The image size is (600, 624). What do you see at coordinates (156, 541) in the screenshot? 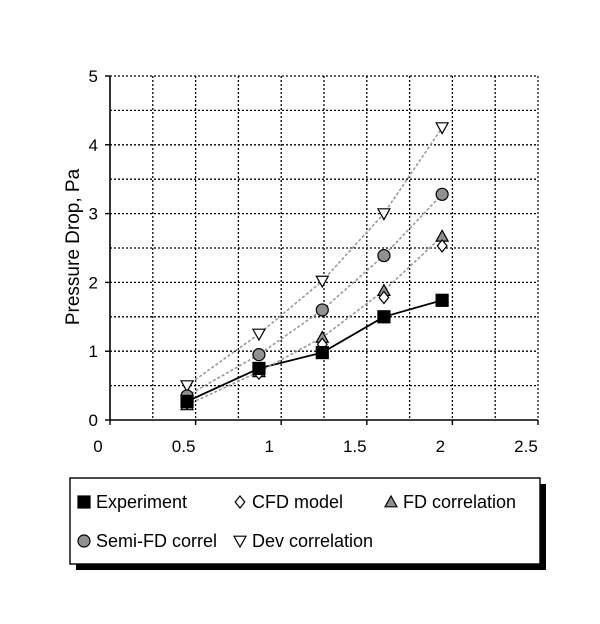
I see `legend-label-semi-fd-correl: Semi-FD correl` at bounding box center [156, 541].